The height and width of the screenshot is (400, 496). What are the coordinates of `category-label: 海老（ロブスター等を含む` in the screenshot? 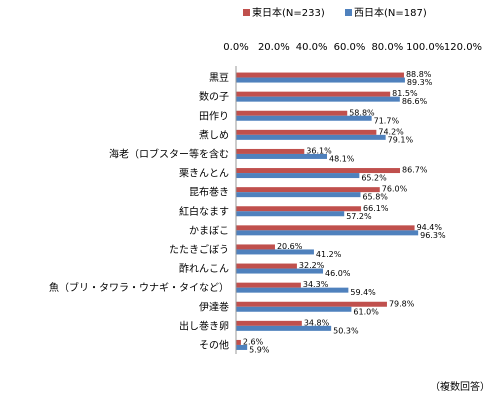 It's located at (169, 153).